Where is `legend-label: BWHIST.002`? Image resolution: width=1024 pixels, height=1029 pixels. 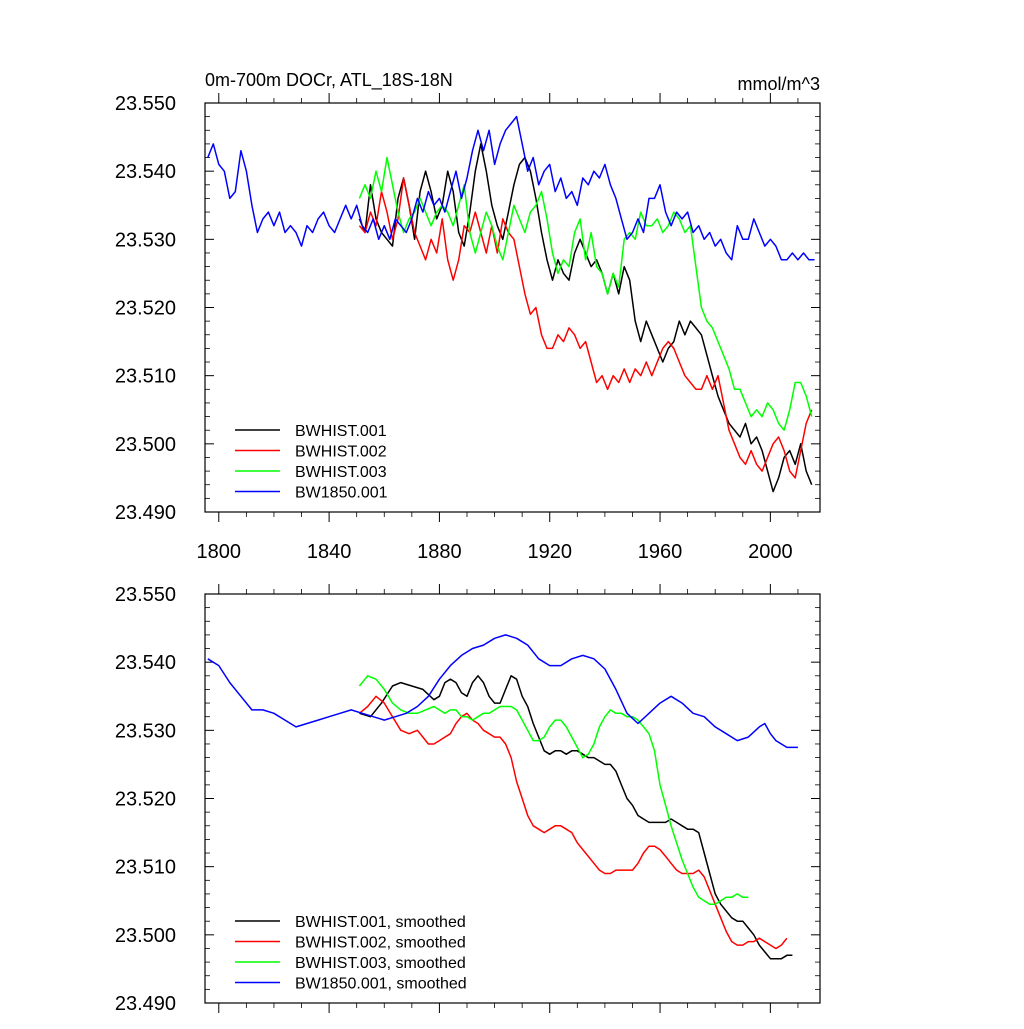 legend-label: BWHIST.002 is located at coordinates (341, 452).